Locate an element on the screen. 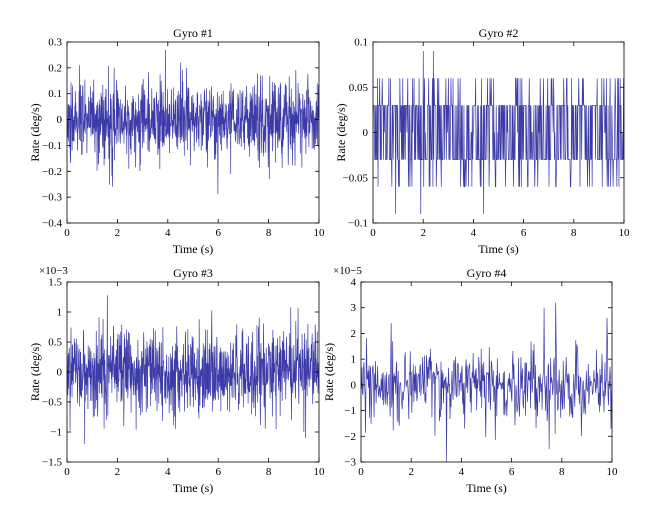  y-exponent-label: ×10−3 is located at coordinates (53, 271).